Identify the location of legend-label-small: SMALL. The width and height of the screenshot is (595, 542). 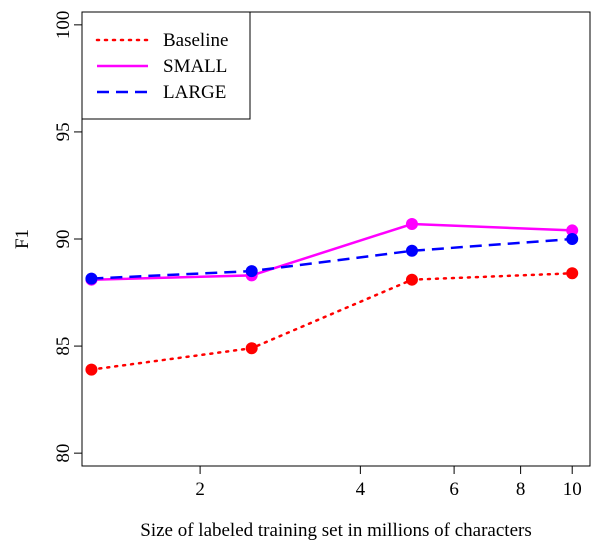
(195, 66).